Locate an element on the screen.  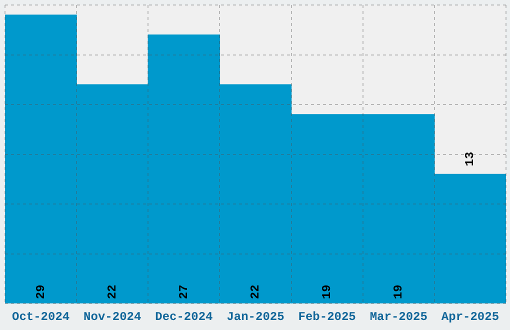
data-label: 13 is located at coordinates (470, 159).